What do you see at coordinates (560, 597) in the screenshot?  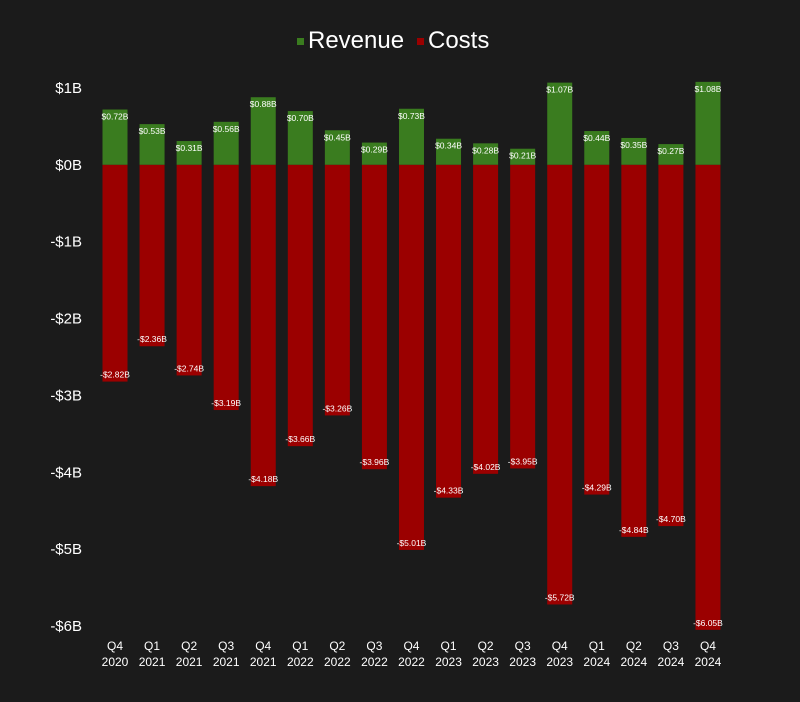 I see `data-label-costs: -$5.72B` at bounding box center [560, 597].